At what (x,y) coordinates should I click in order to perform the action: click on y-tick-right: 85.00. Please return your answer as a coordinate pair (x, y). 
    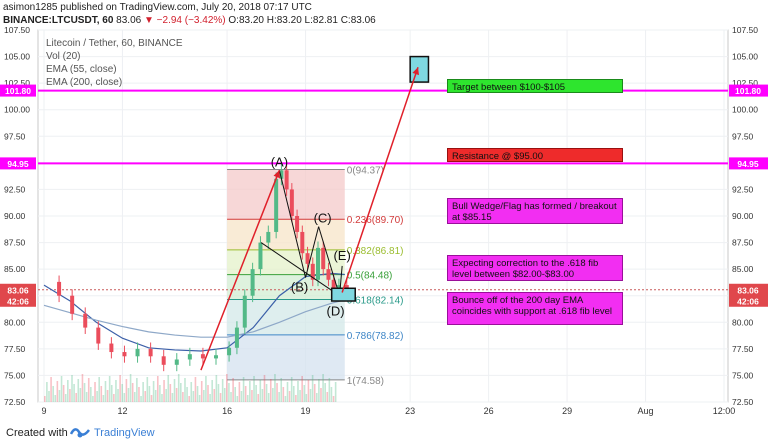
    Looking at the image, I should click on (743, 269).